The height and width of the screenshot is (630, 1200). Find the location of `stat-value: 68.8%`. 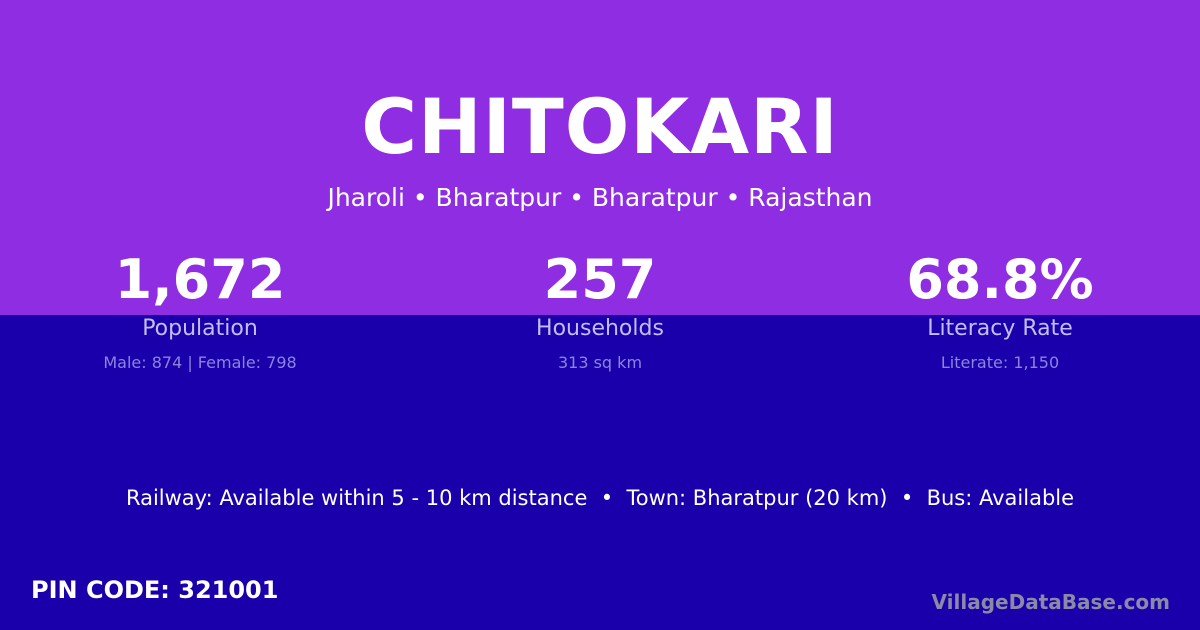

stat-value: 68.8% is located at coordinates (1000, 279).